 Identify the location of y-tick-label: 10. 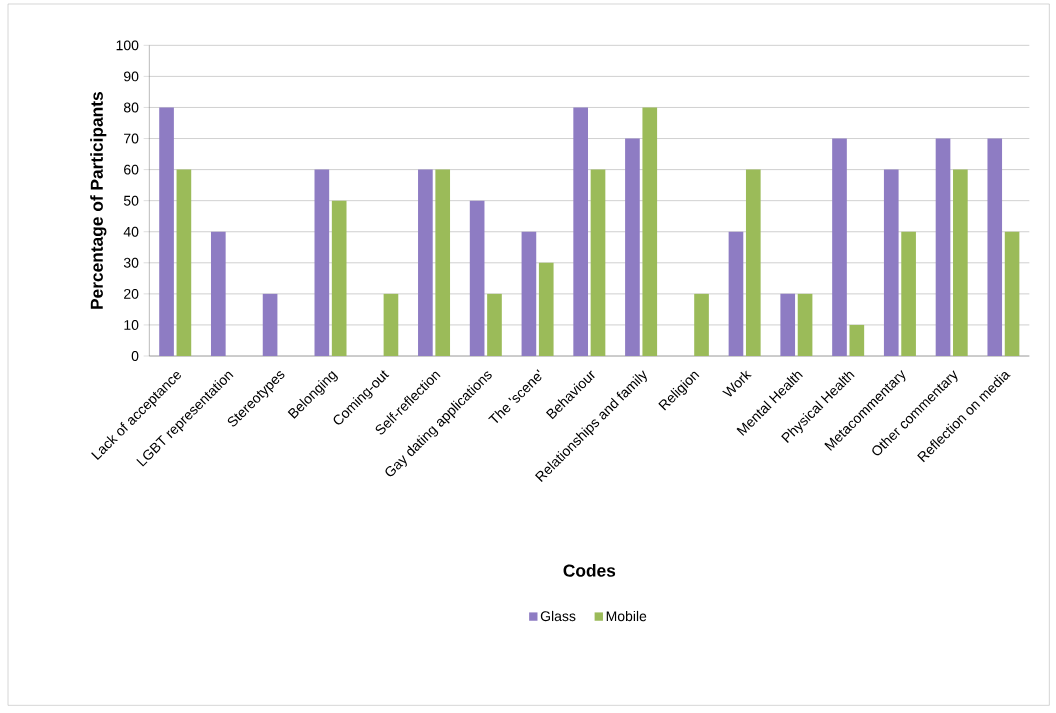
(131, 324).